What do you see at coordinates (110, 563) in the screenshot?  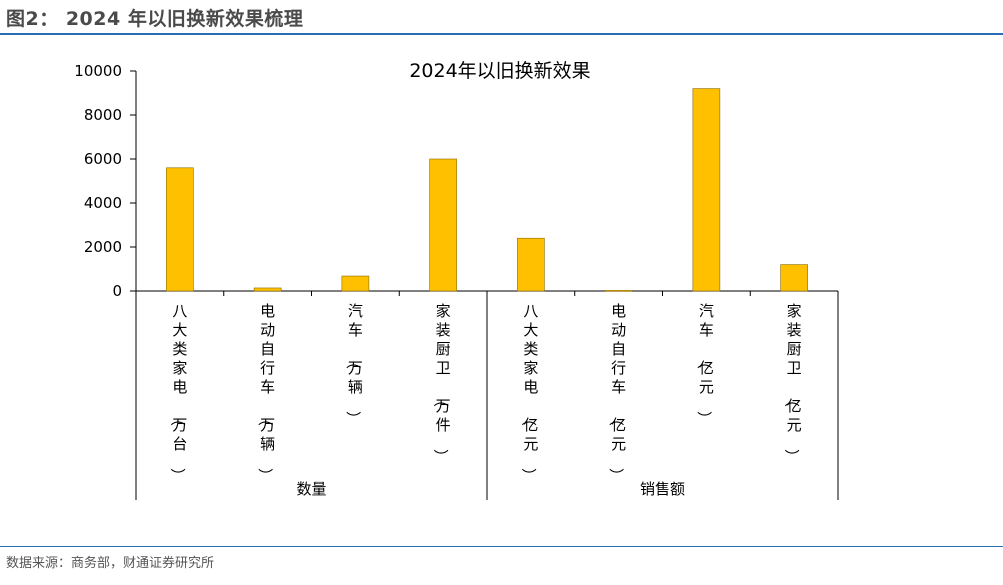 I see `source-note: 数据来源：商务部，财通证券研究所` at bounding box center [110, 563].